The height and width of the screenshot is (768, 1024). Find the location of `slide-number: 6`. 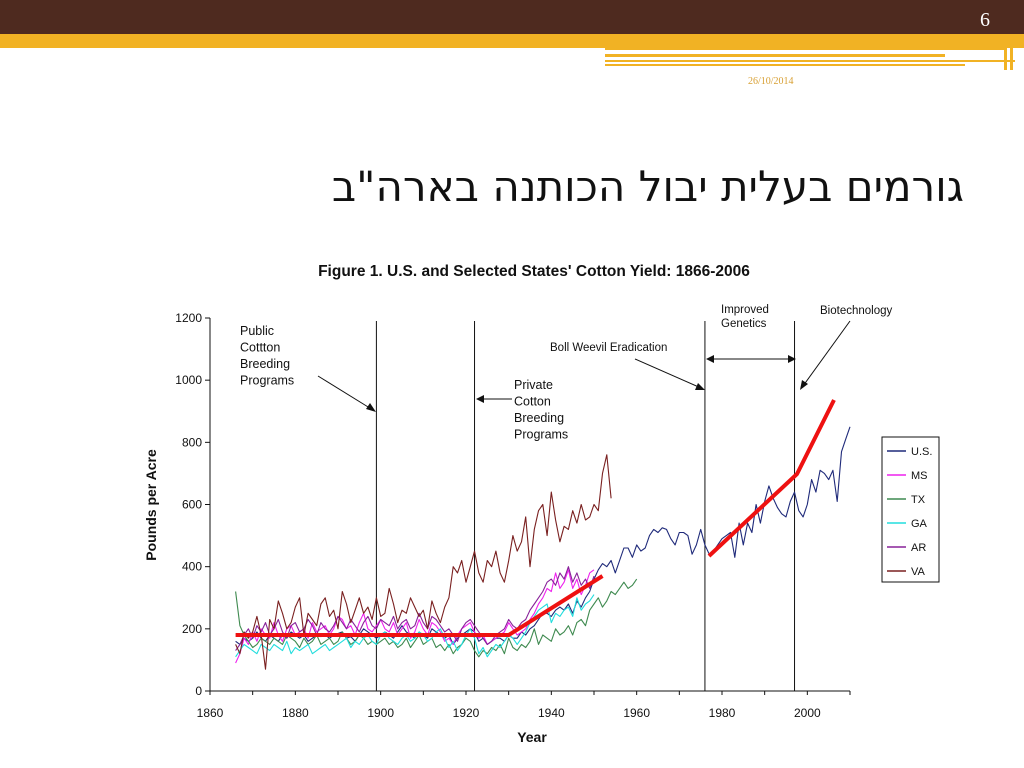

slide-number: 6 is located at coordinates (985, 20).